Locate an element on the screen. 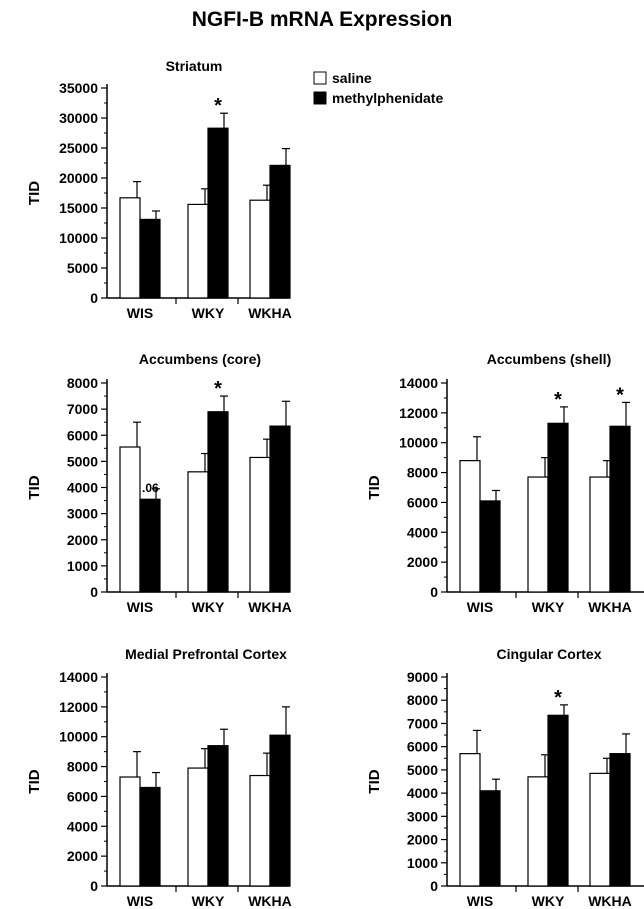  y-tick-label: 30000 is located at coordinates (78, 118).